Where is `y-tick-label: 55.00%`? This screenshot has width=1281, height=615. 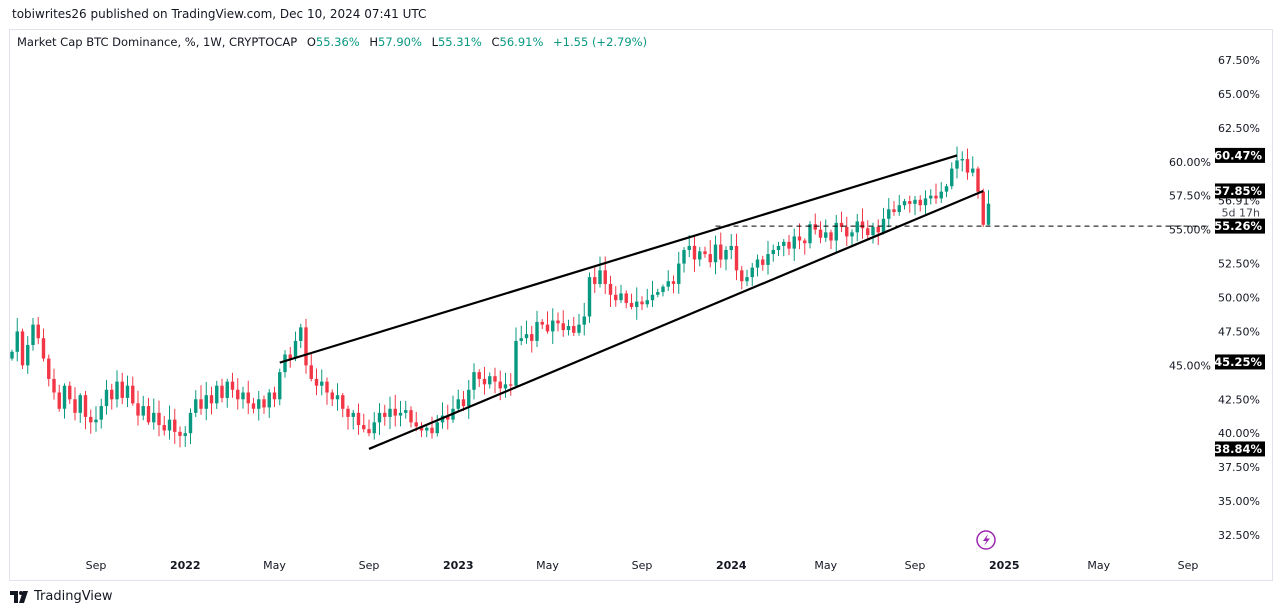
y-tick-label: 55.00% is located at coordinates (1190, 230).